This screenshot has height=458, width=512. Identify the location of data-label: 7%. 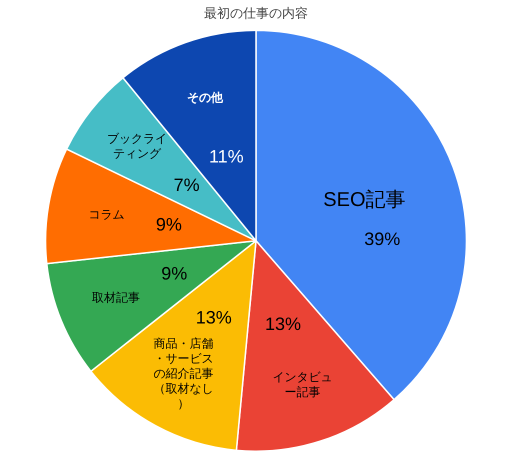
(187, 184).